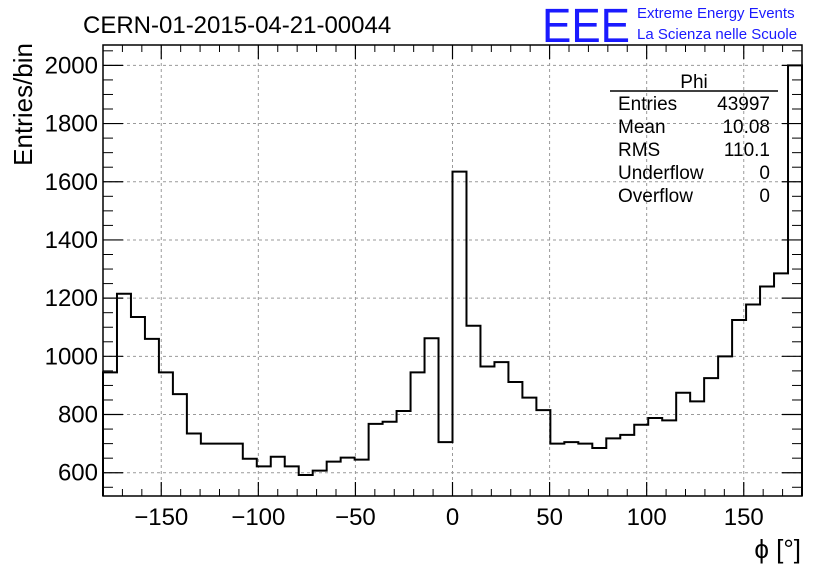  Describe the element at coordinates (693, 82) in the screenshot. I see `stats-title: Phi` at that location.